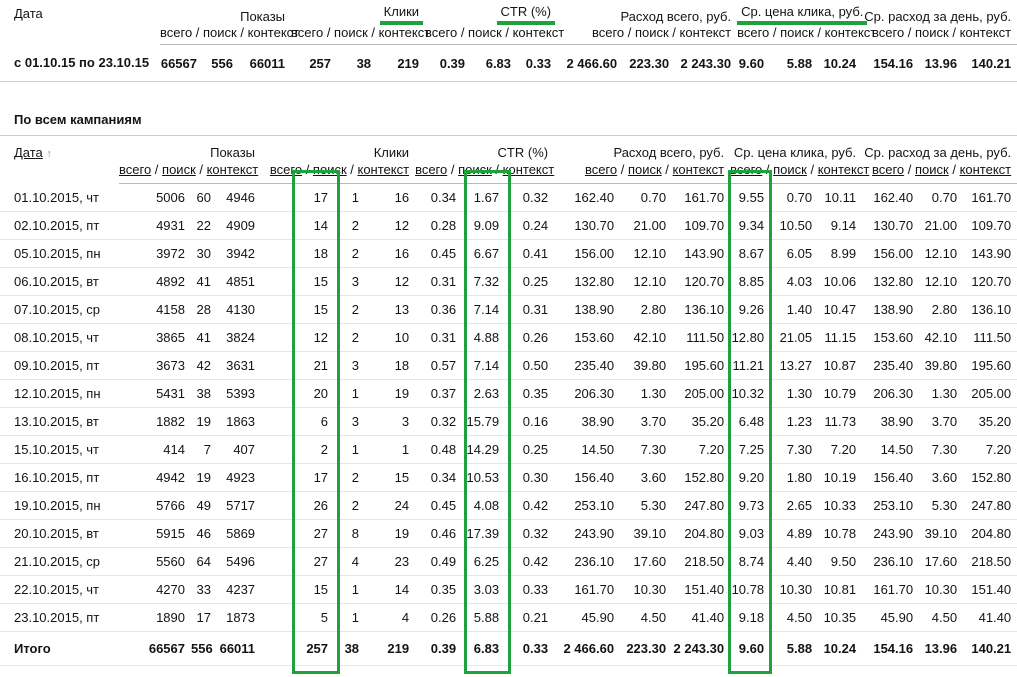 This screenshot has height=677, width=1017. What do you see at coordinates (204, 648) in the screenshot?
I see `table-cell: 556` at bounding box center [204, 648].